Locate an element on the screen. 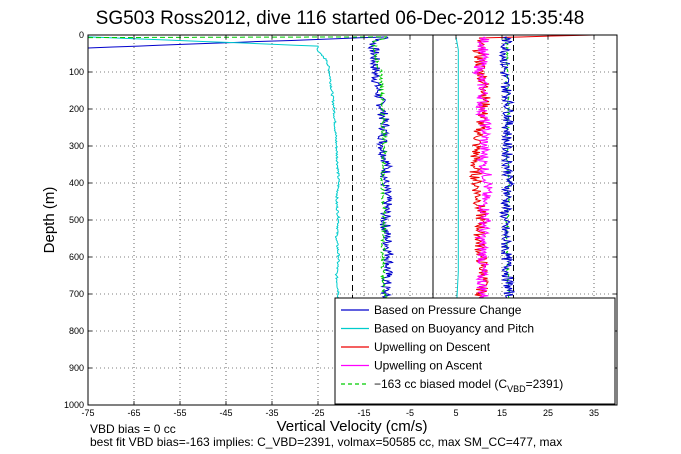 This screenshot has width=681, height=454. x-tick-label: 35 is located at coordinates (594, 413).